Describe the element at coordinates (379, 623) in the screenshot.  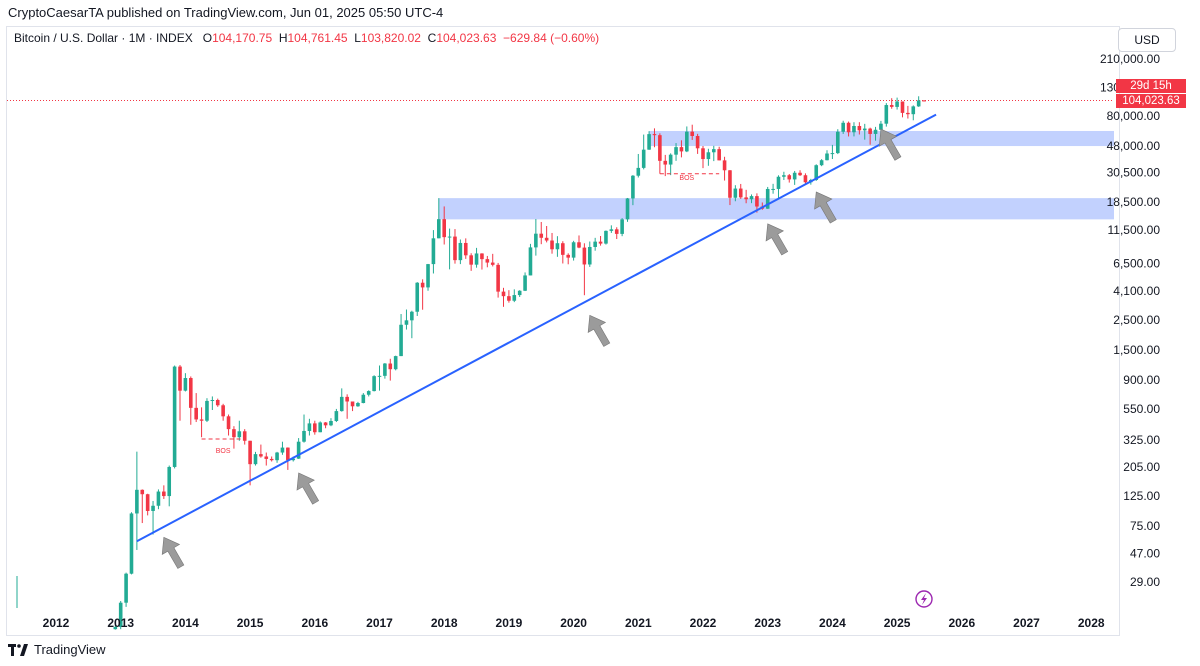
I see `x-tick-label: 2017` at that location.